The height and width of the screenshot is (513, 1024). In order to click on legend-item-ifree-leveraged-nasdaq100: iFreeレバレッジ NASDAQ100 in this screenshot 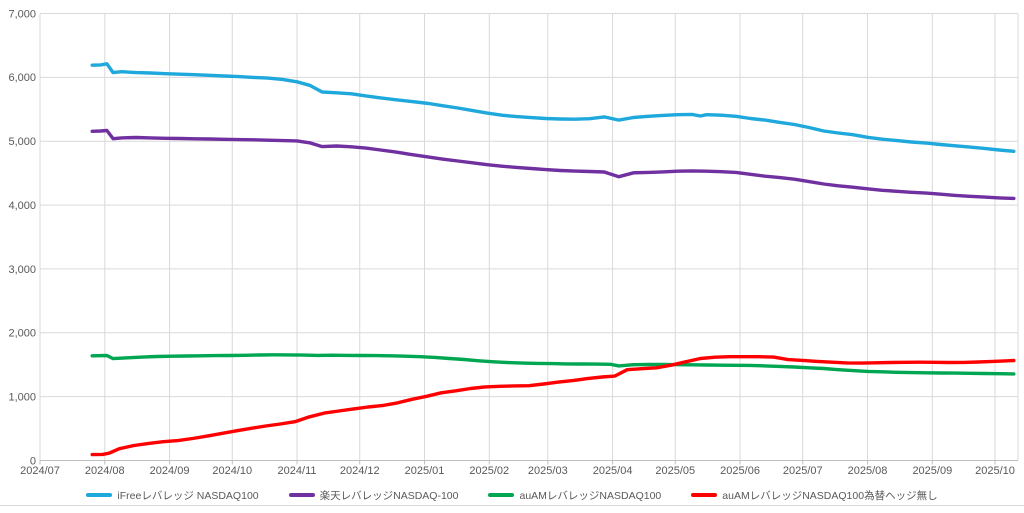, I will do `click(172, 495)`.